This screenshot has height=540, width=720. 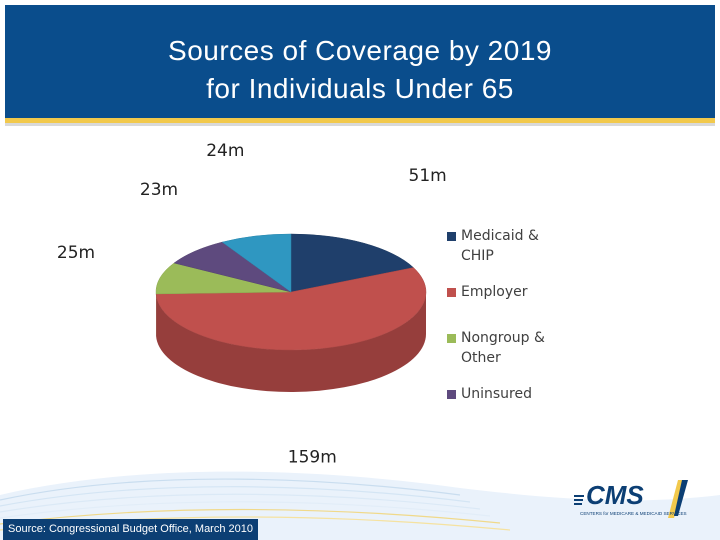 I want to click on legend-label-2: Nongroup & Other, so click(x=503, y=348).